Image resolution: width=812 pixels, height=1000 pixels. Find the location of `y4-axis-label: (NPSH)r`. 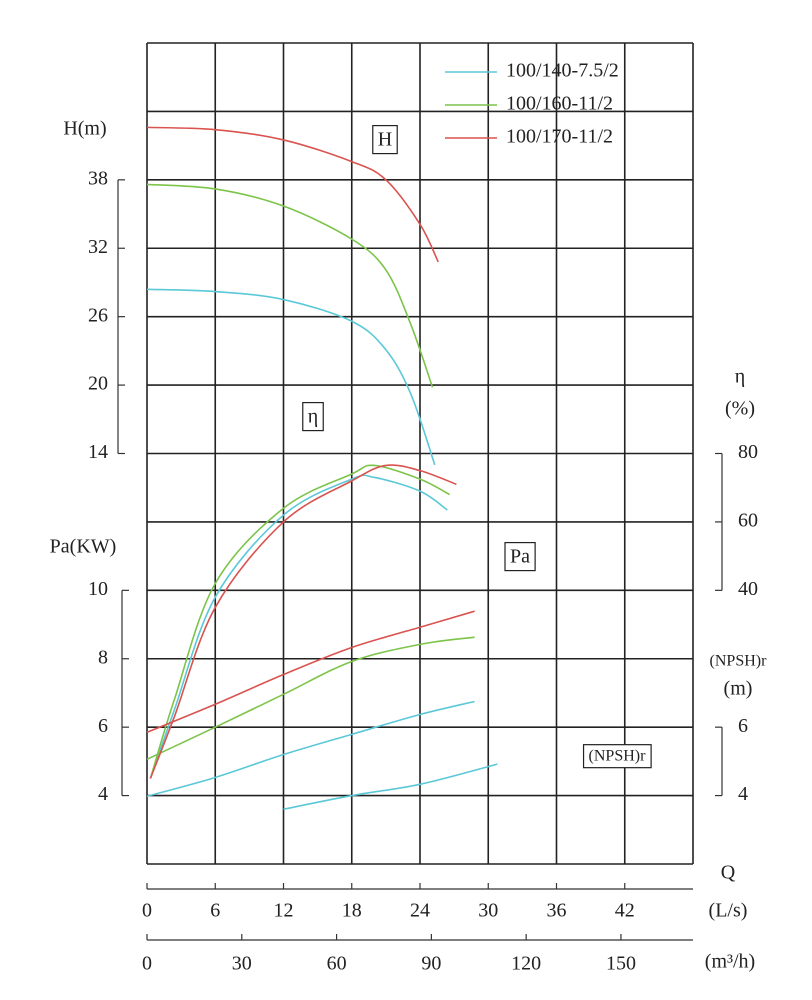

y4-axis-label: (NPSH)r is located at coordinates (739, 661).